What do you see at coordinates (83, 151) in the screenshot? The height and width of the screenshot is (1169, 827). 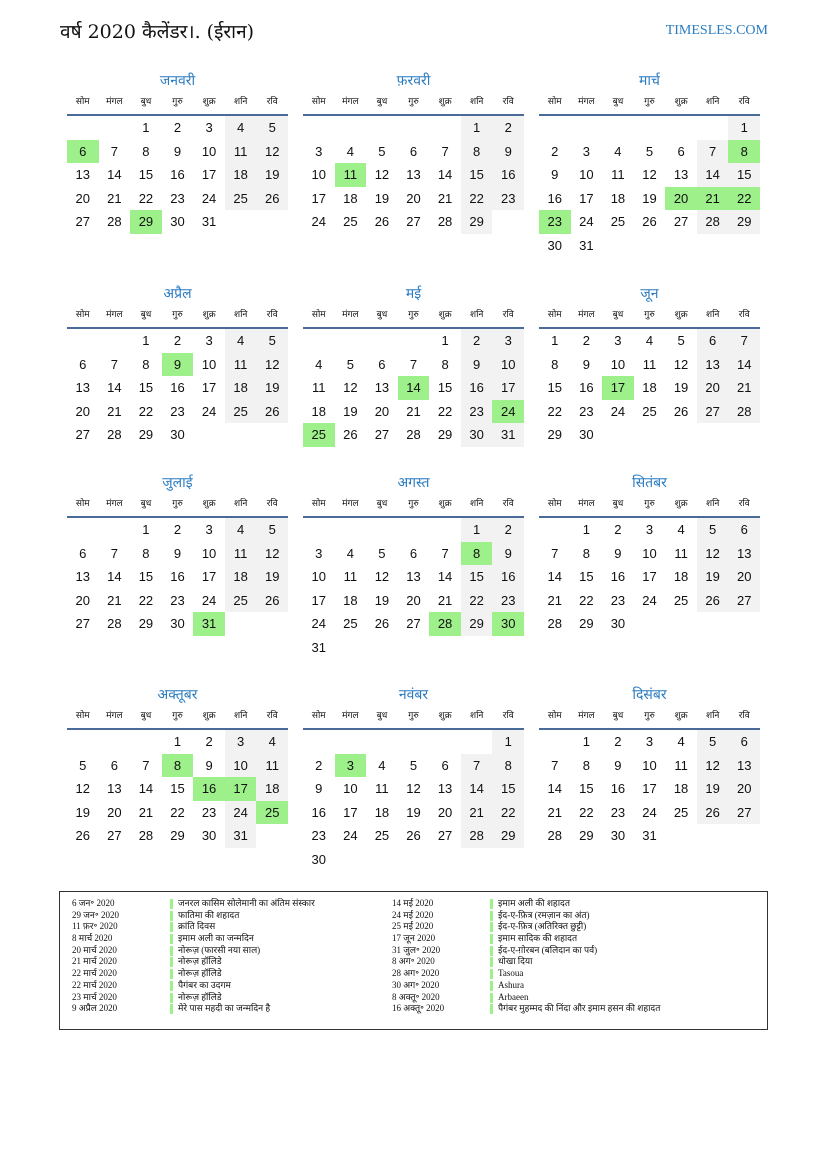 I see `holiday-day-cell: 6` at bounding box center [83, 151].